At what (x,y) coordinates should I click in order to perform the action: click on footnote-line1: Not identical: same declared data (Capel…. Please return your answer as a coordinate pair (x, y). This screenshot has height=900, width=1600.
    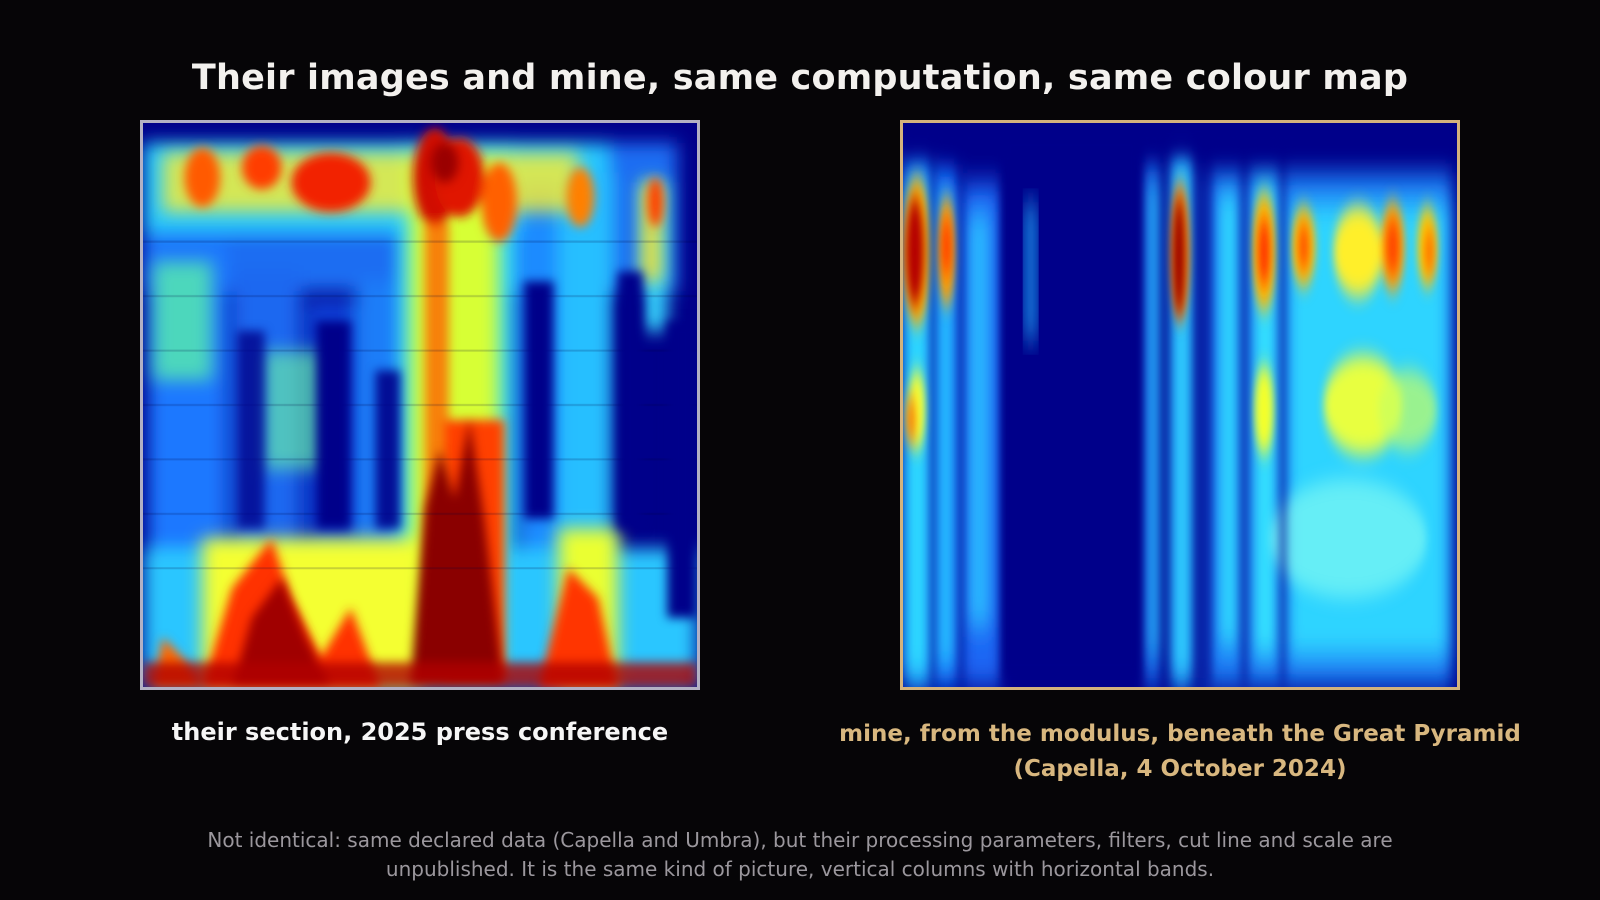
    Looking at the image, I should click on (800, 840).